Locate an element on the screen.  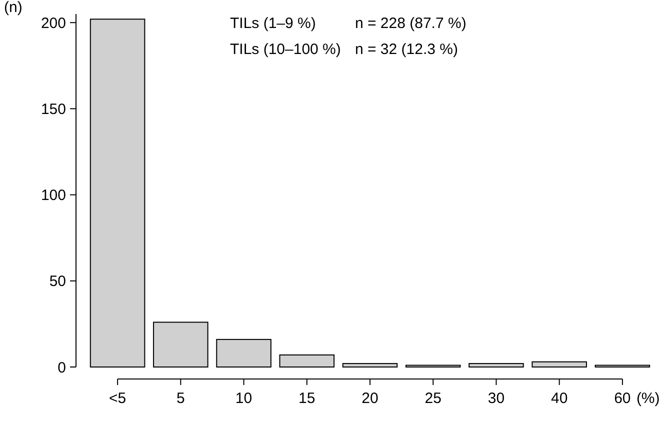
x-axis-title: (%) is located at coordinates (648, 398).